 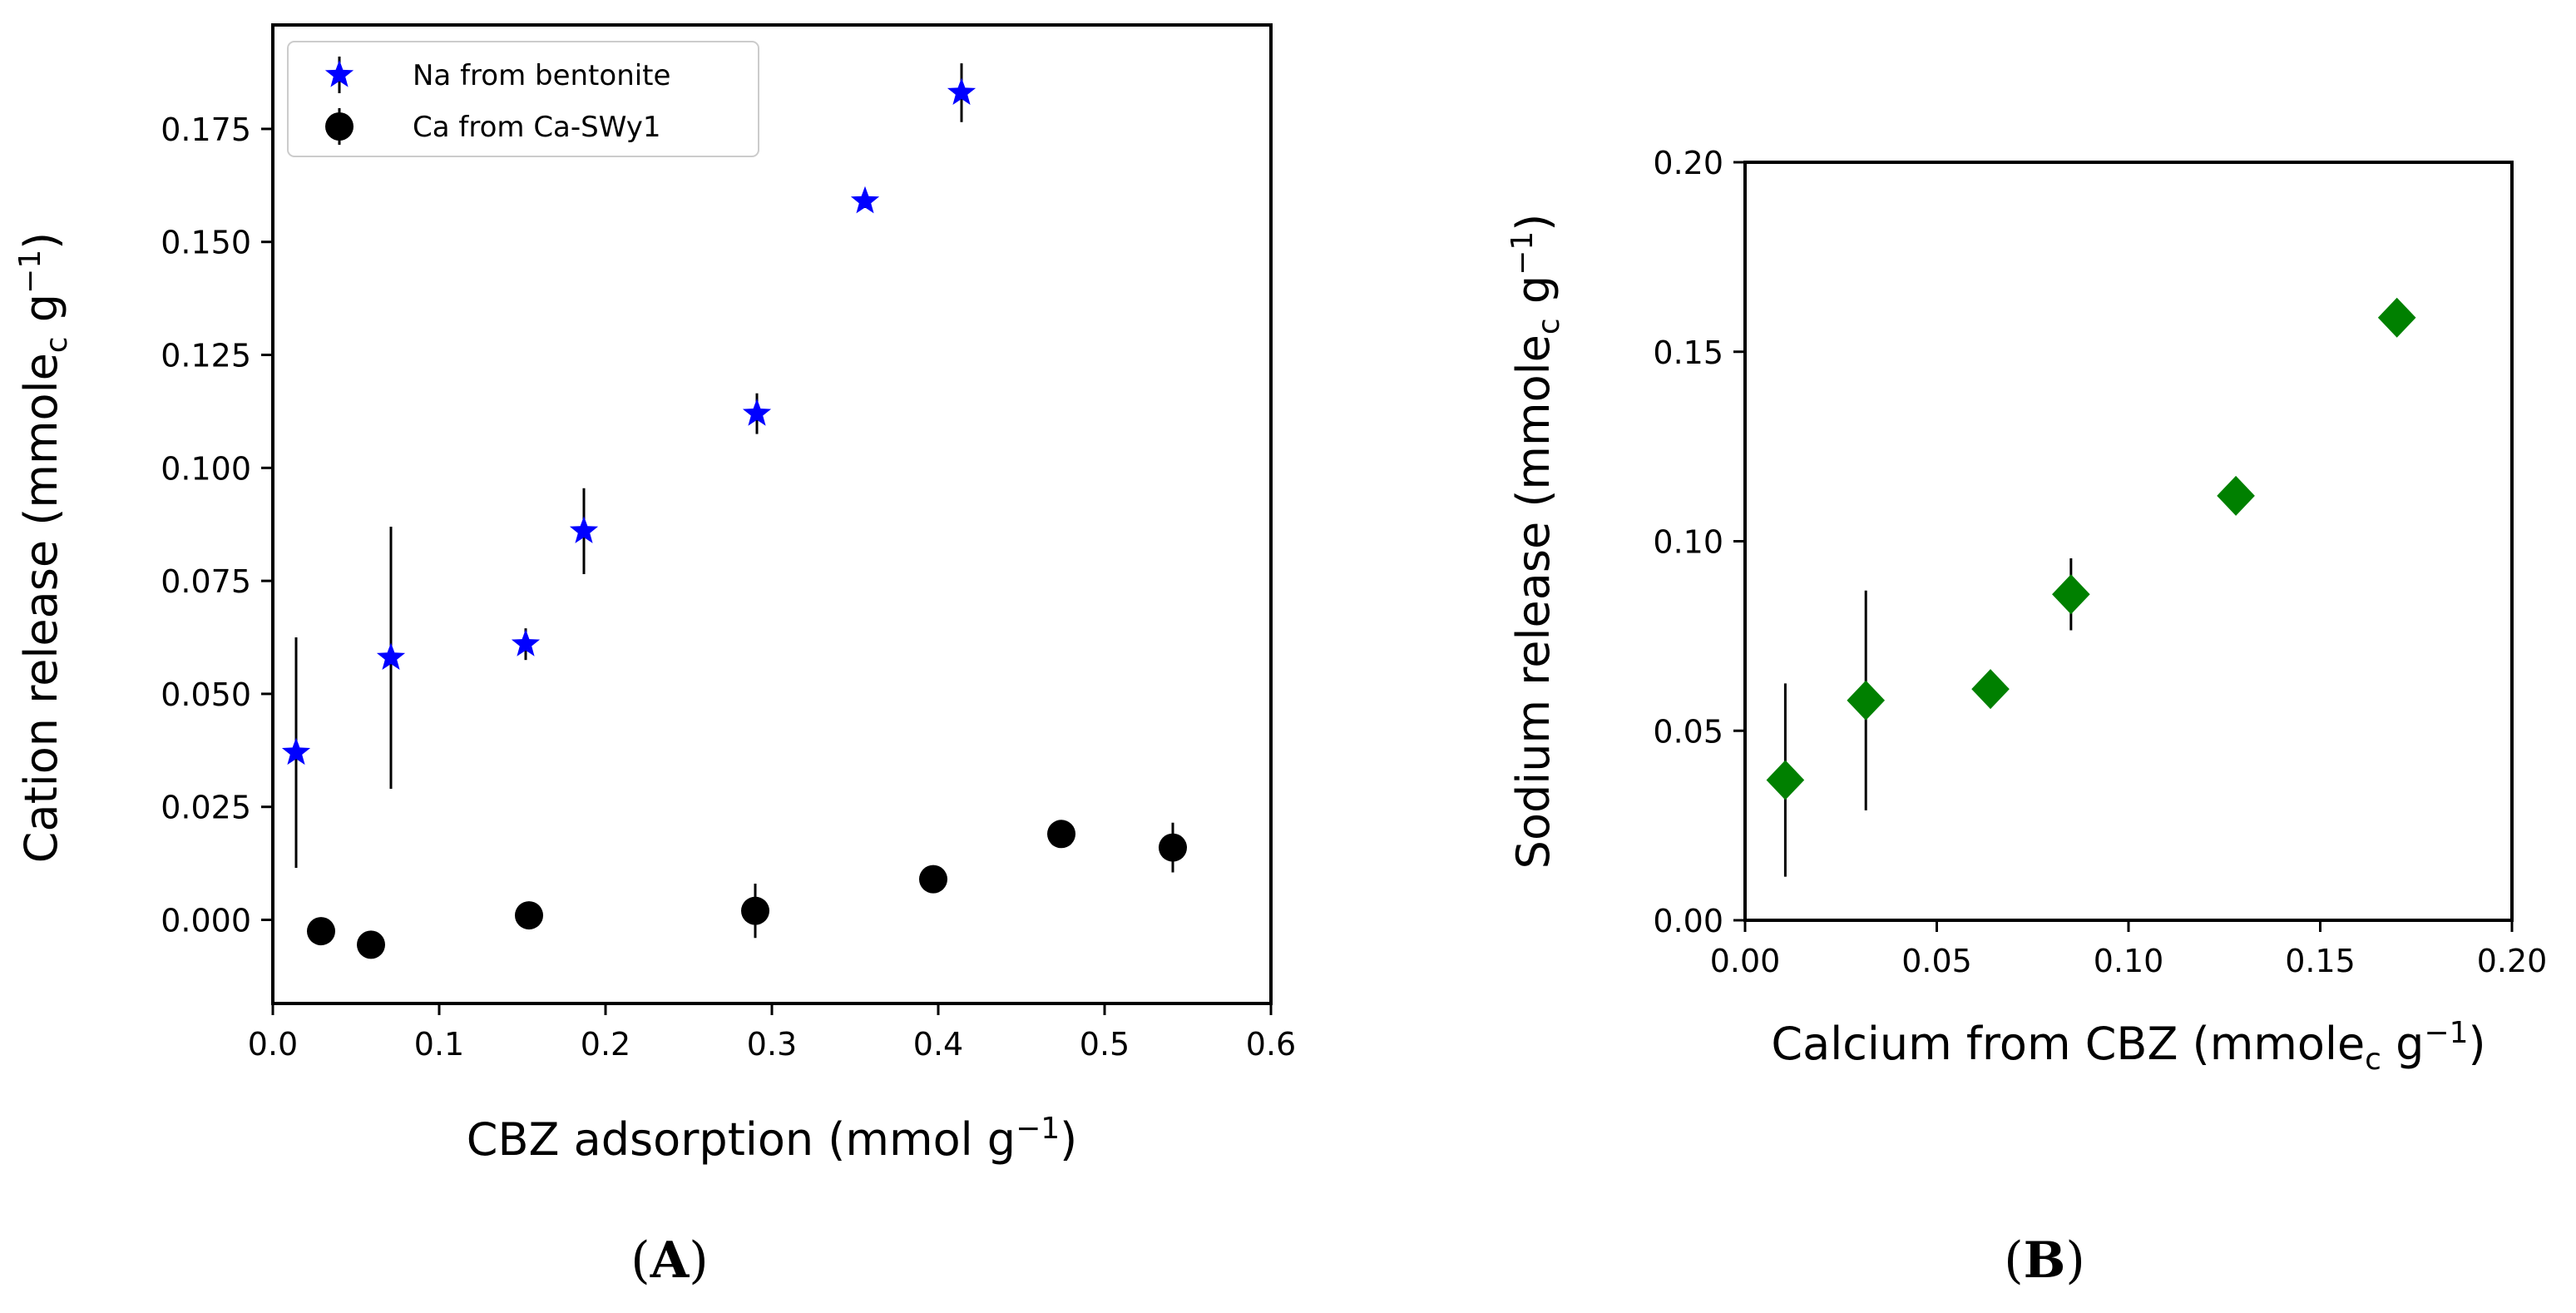 I want to click on y-tick-label: 0.125, so click(x=206, y=356).